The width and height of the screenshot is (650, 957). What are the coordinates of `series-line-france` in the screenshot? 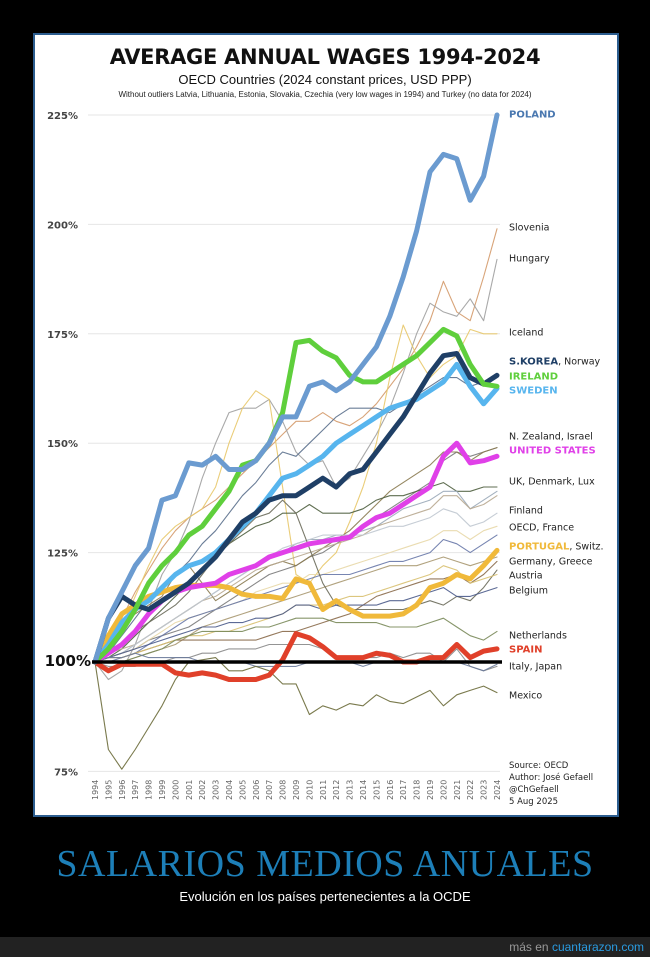 It's located at (296, 598).